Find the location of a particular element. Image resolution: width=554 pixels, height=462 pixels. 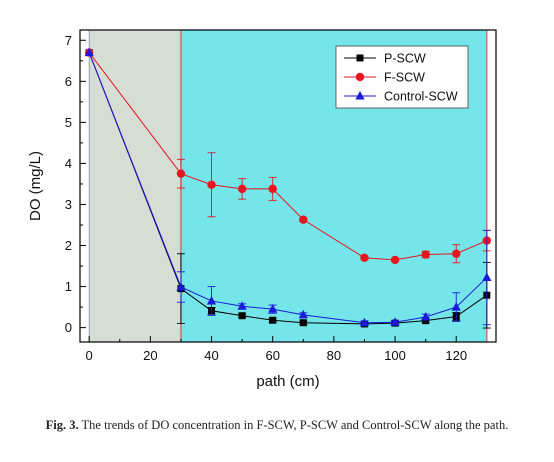

x-tick-label: 20 is located at coordinates (150, 355).